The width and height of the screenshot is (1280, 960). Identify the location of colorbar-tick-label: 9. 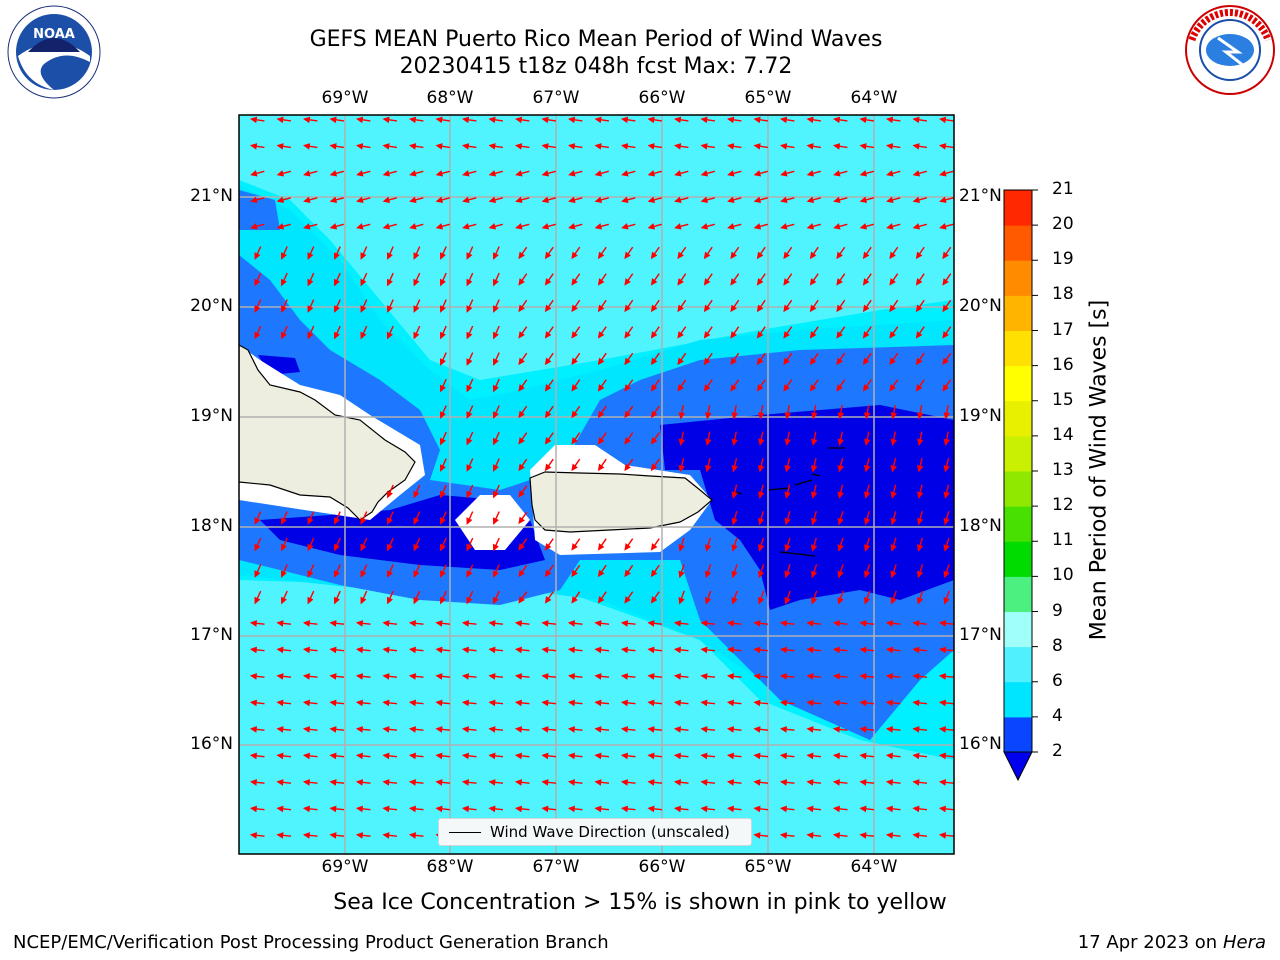
(1057, 610).